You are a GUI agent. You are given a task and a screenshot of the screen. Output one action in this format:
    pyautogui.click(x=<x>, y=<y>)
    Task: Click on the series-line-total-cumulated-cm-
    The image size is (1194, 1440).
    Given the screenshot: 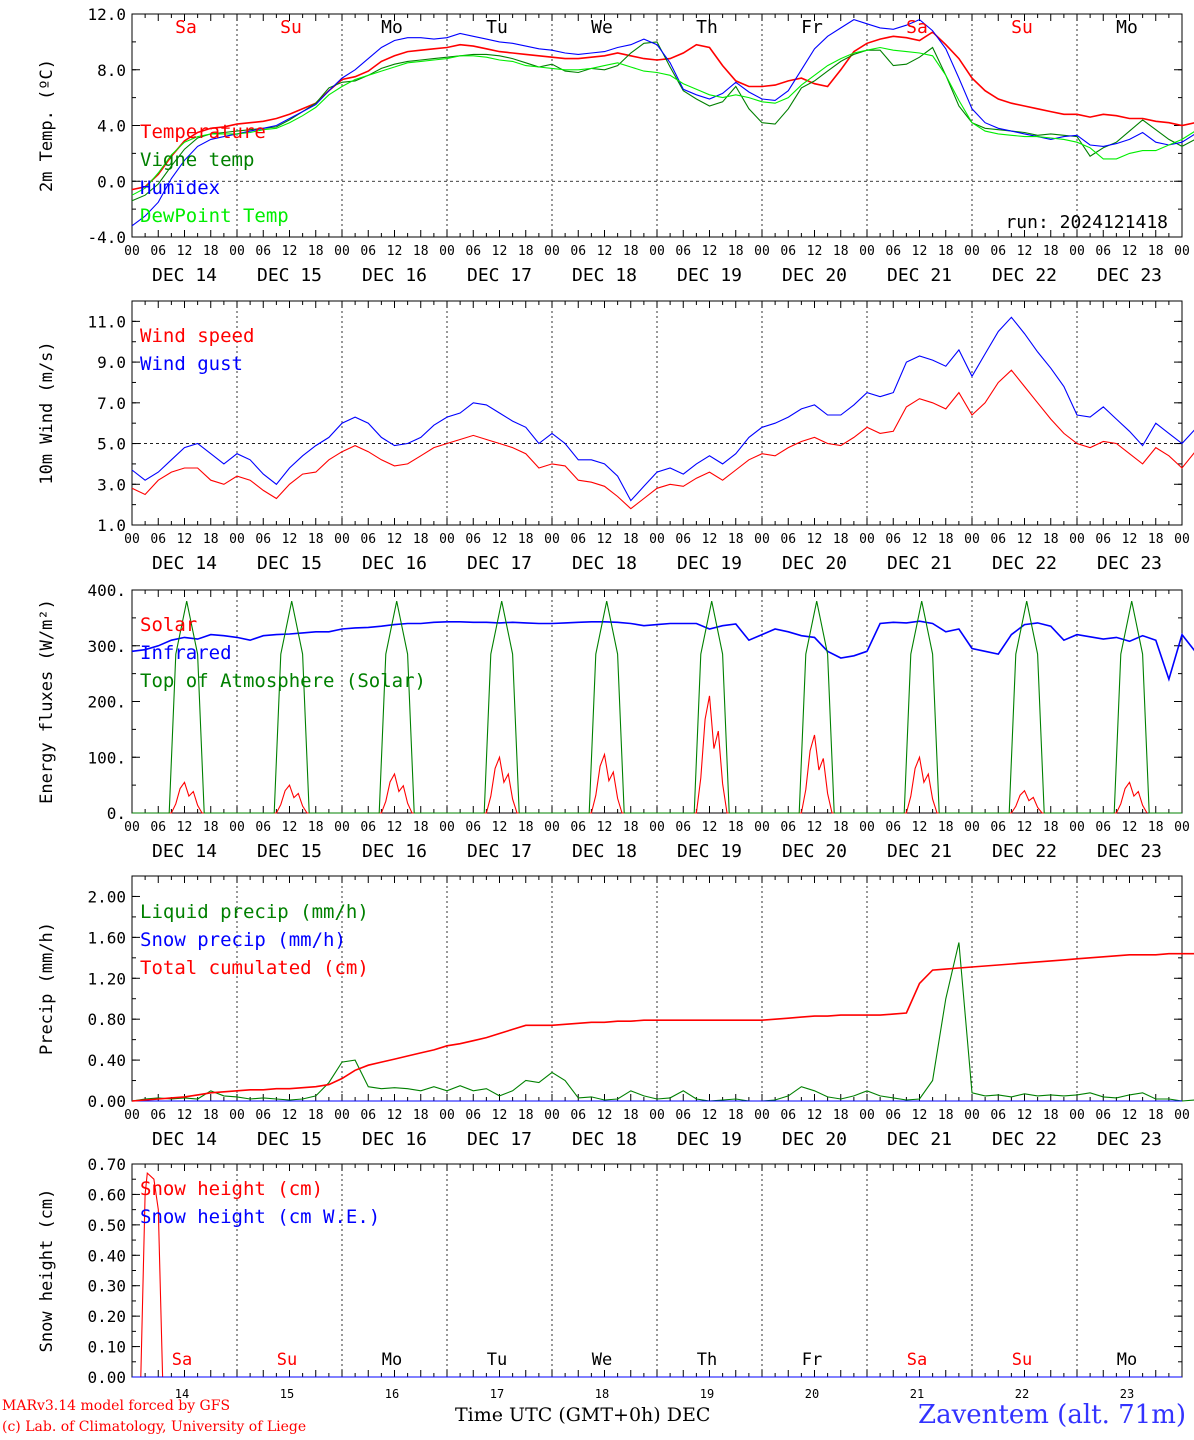 What is the action you would take?
    pyautogui.click(x=662, y=1027)
    